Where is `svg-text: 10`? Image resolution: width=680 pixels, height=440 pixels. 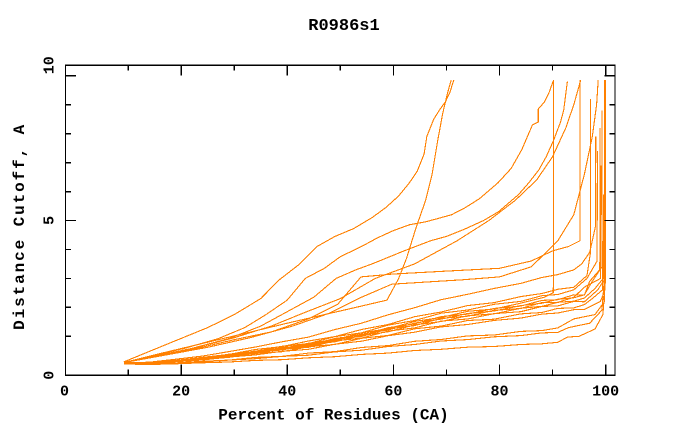
svg-text: 10 is located at coordinates (50, 65).